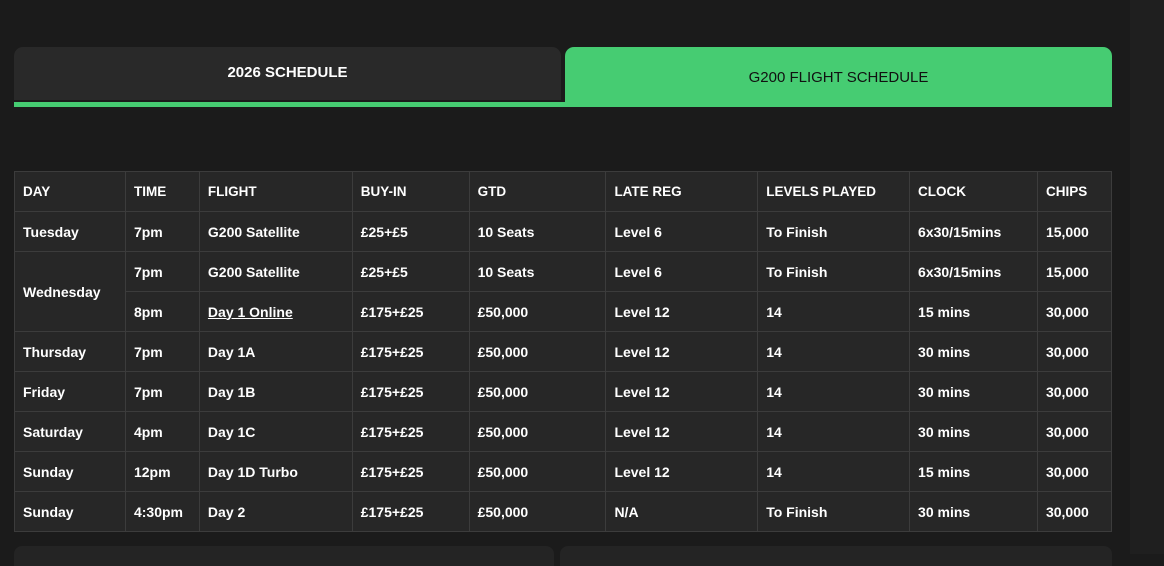 Image resolution: width=1164 pixels, height=566 pixels. Describe the element at coordinates (162, 471) in the screenshot. I see `cell-time: 12pm` at that location.